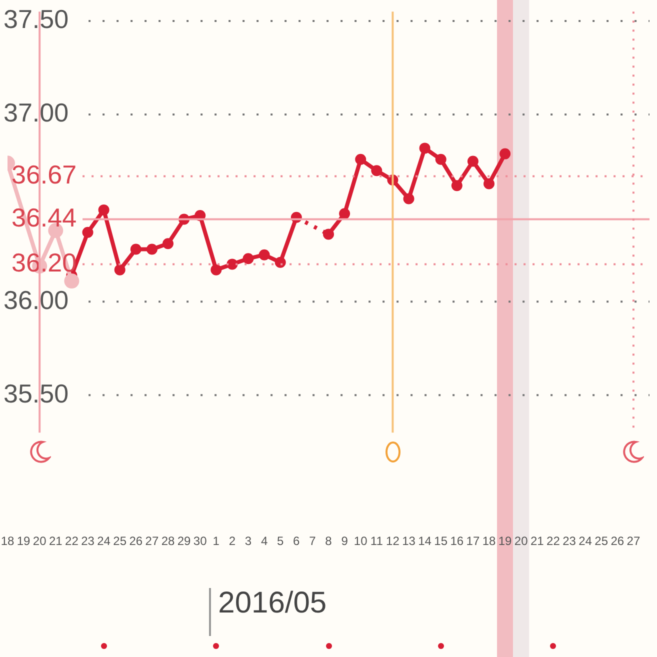 The image size is (657, 657). What do you see at coordinates (248, 541) in the screenshot?
I see `x-tick-label: 3` at bounding box center [248, 541].